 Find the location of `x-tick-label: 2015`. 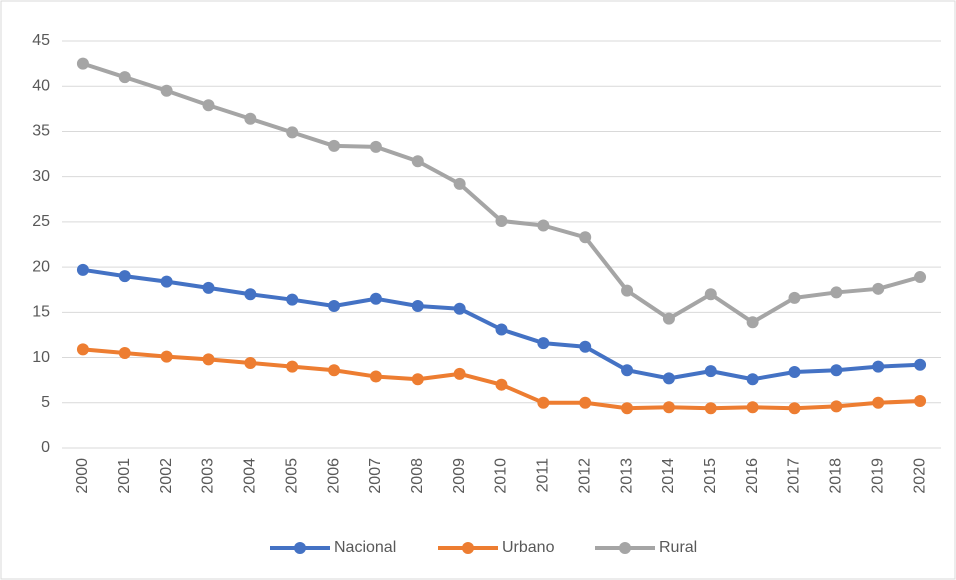

x-tick-label: 2015 is located at coordinates (710, 476).